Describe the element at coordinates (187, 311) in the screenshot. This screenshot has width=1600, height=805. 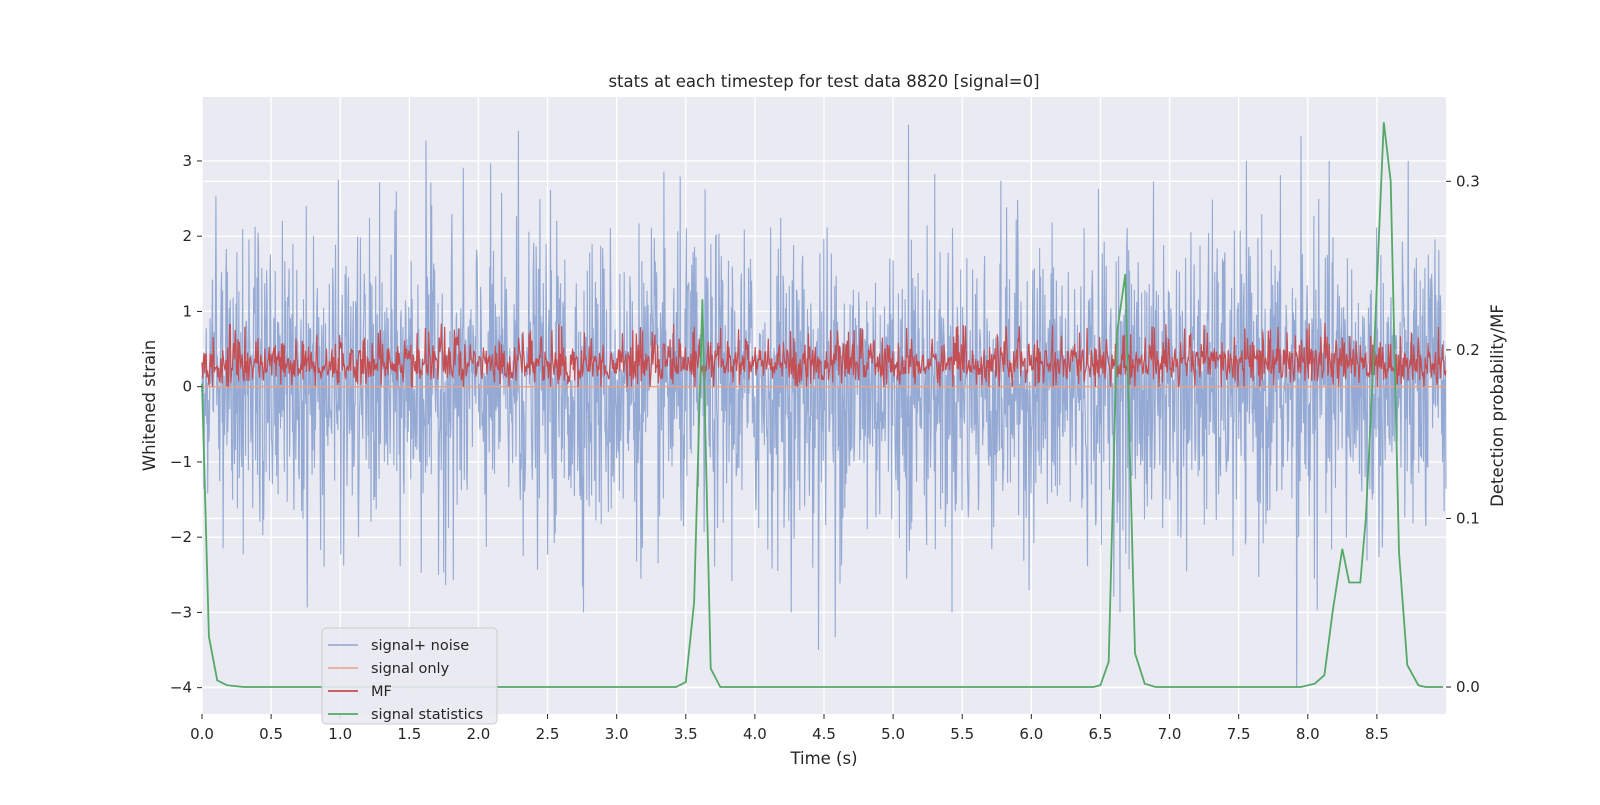
I see `y-tick-label: 1` at that location.